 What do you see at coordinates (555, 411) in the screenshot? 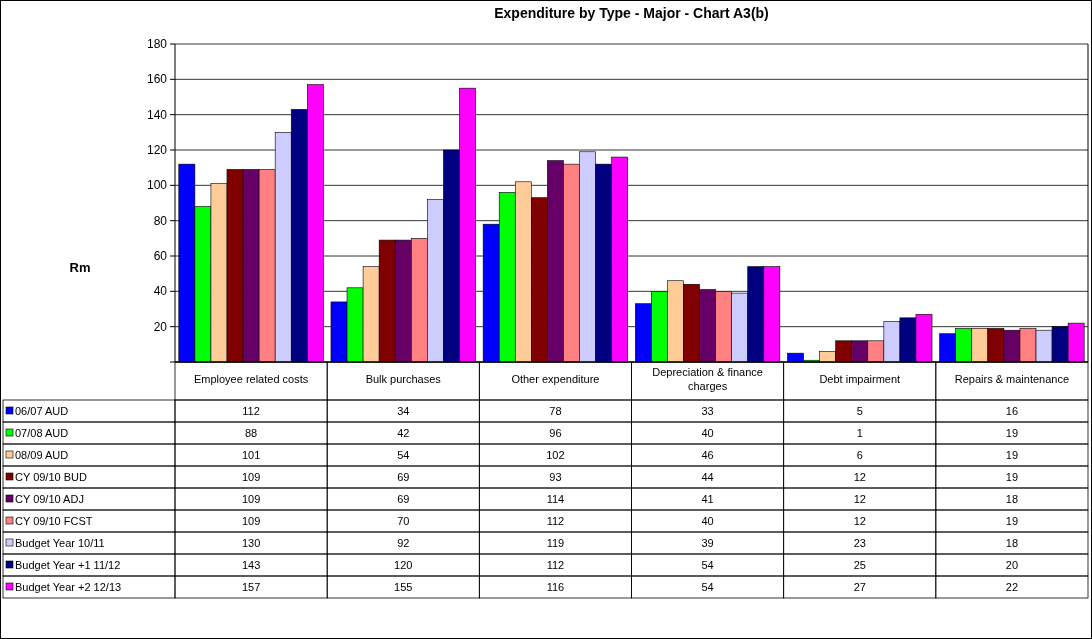
I see `data-label: 78` at bounding box center [555, 411].